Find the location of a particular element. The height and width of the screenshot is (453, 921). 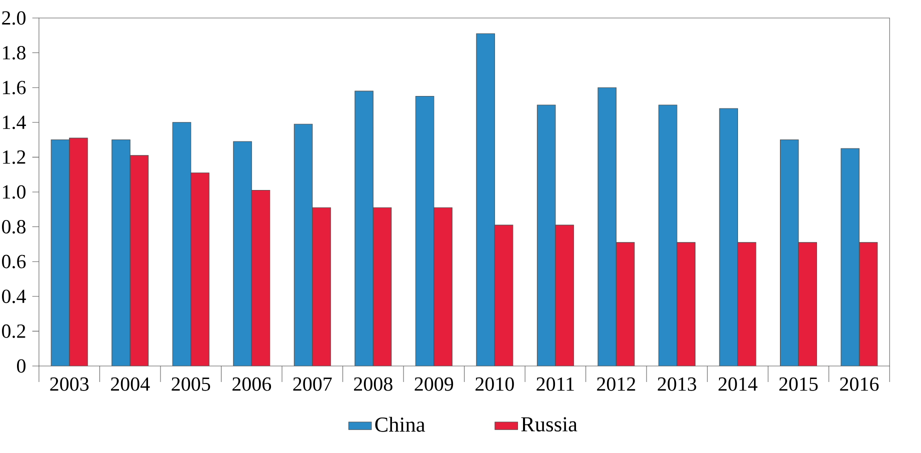

y-tick-label: 1.4 is located at coordinates (14, 123).